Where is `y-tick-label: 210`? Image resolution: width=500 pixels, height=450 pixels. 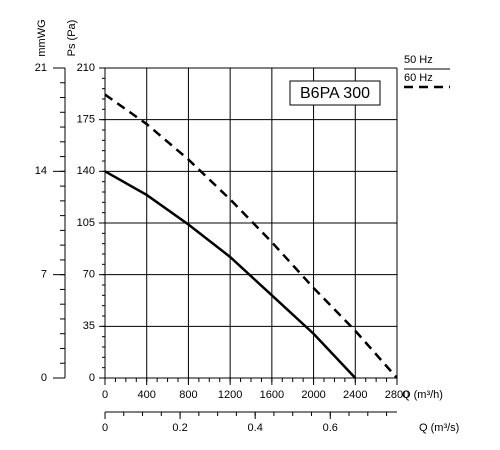
y-tick-label: 210 is located at coordinates (86, 68).